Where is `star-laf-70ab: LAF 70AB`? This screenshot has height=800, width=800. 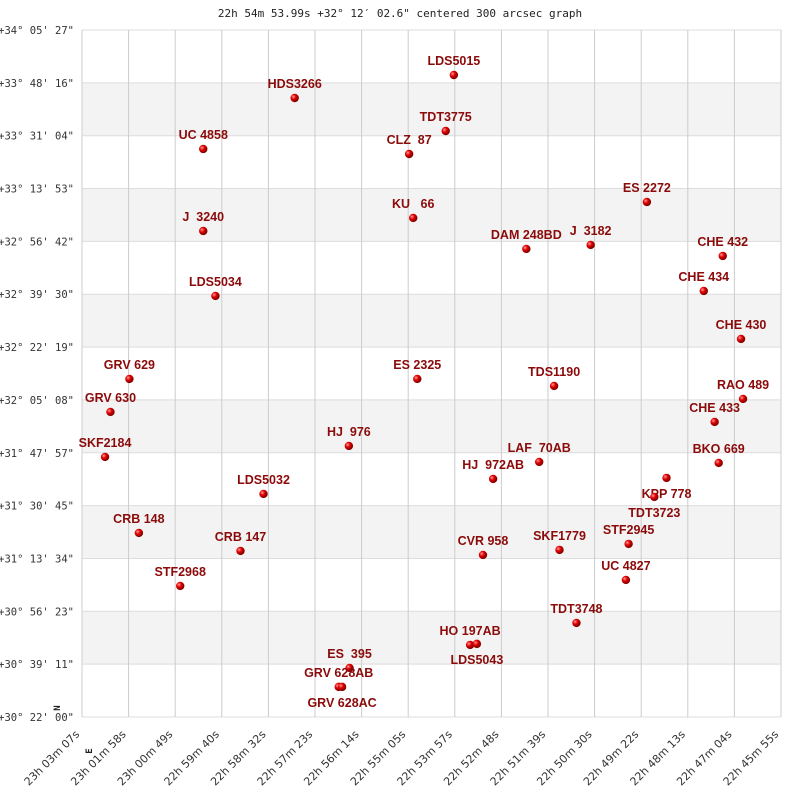
star-laf-70ab: LAF 70AB is located at coordinates (539, 454).